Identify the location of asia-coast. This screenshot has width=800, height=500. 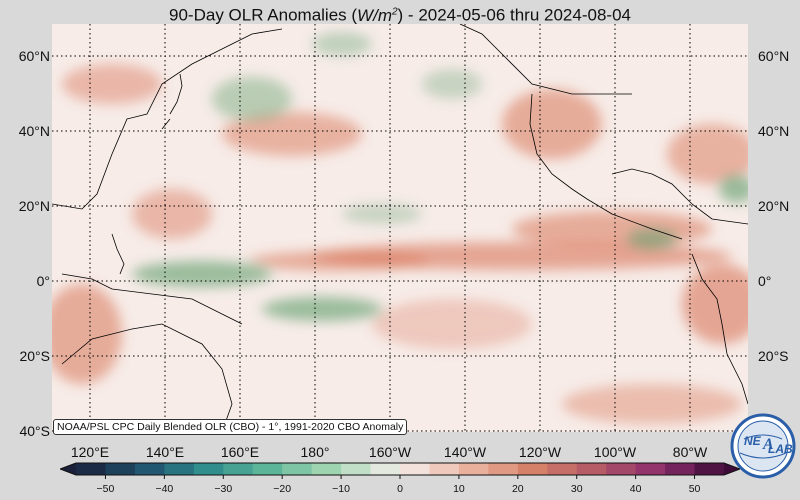
(167, 119).